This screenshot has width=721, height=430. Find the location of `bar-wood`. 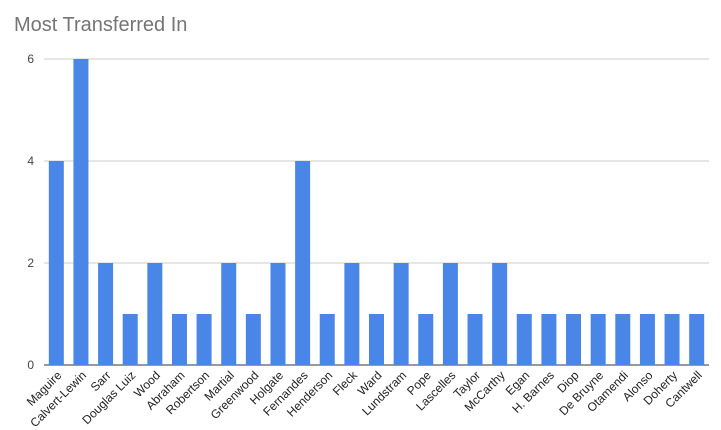

bar-wood is located at coordinates (155, 314).